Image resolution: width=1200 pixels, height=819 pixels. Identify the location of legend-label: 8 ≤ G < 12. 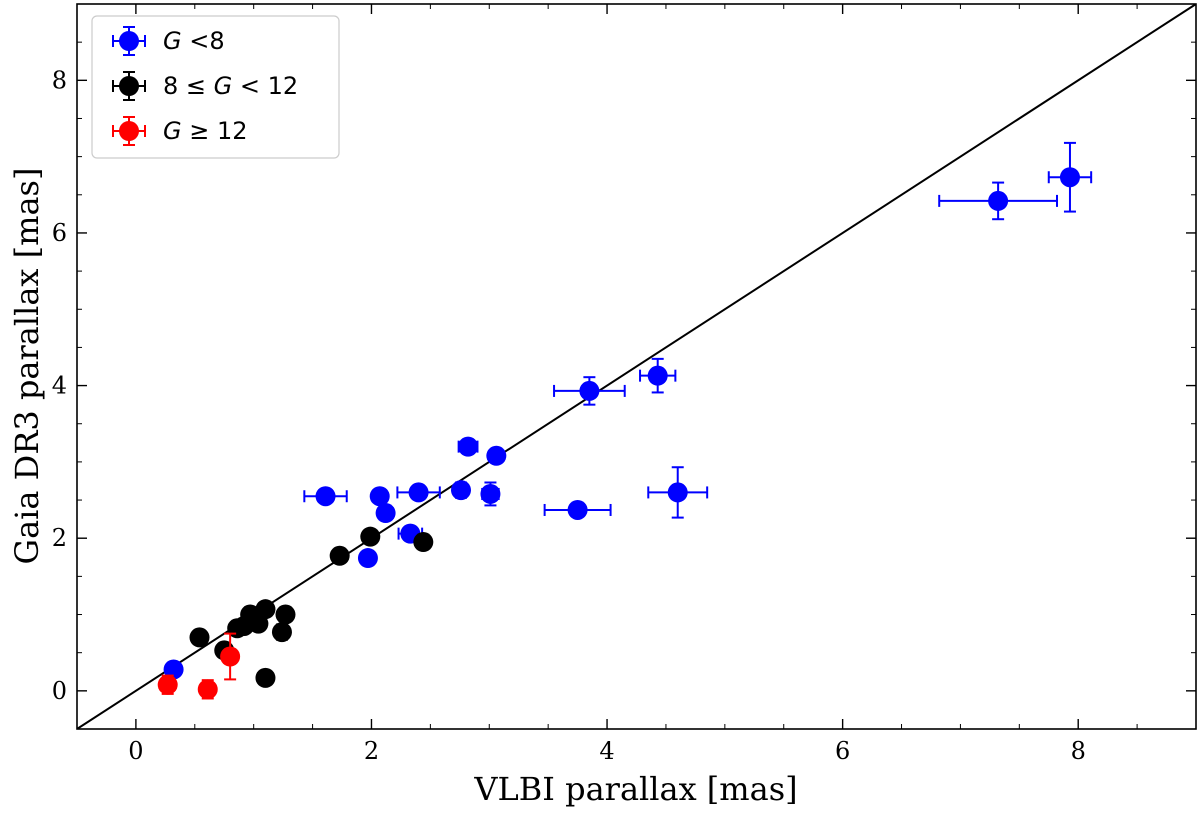
(230, 86).